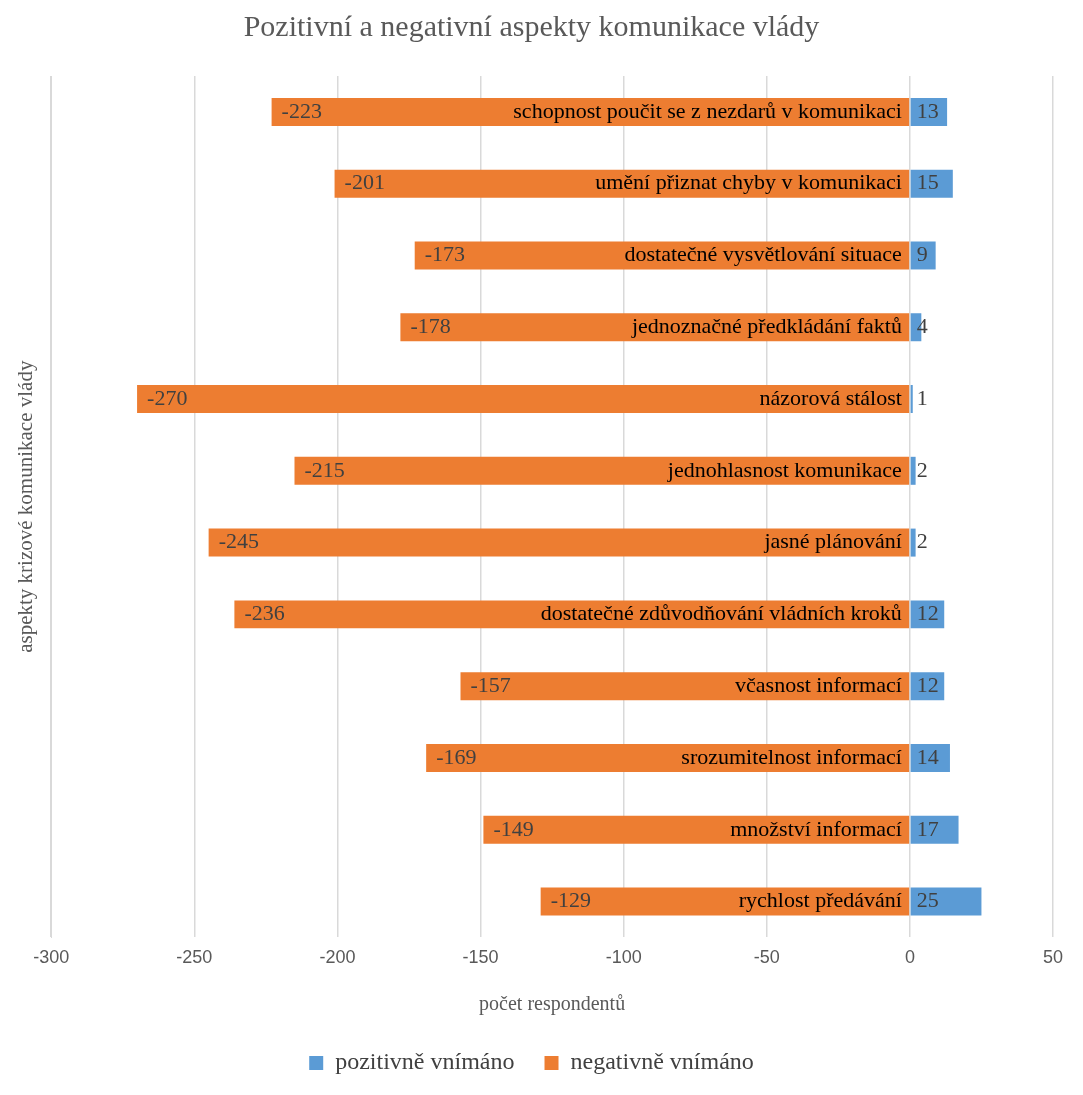 Image resolution: width=1083 pixels, height=1095 pixels. What do you see at coordinates (922, 397) in the screenshot?
I see `data-label: 1` at bounding box center [922, 397].